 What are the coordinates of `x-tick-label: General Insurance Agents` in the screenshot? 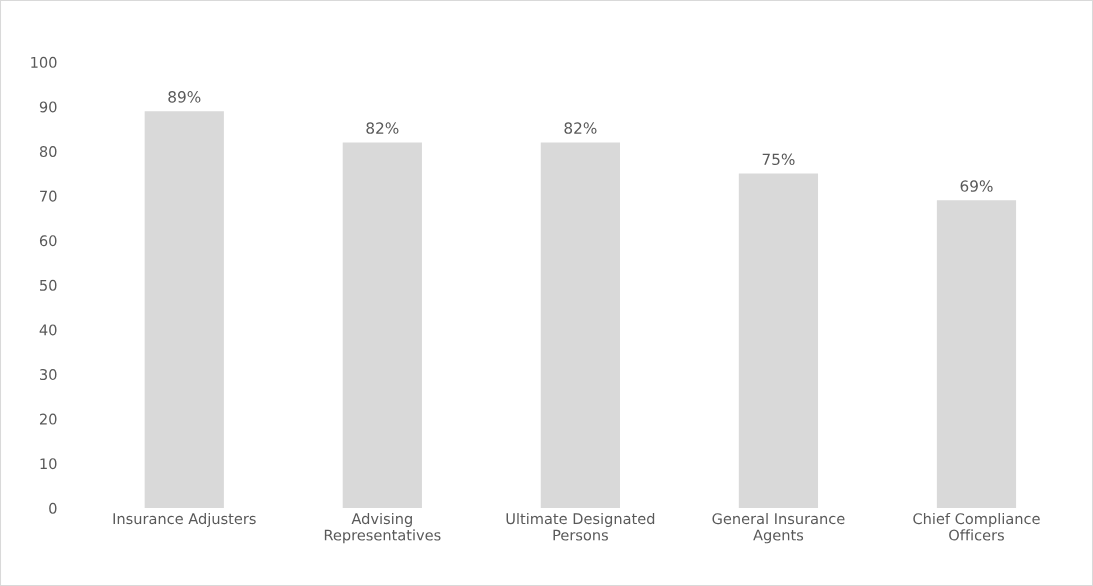 It's located at (778, 528).